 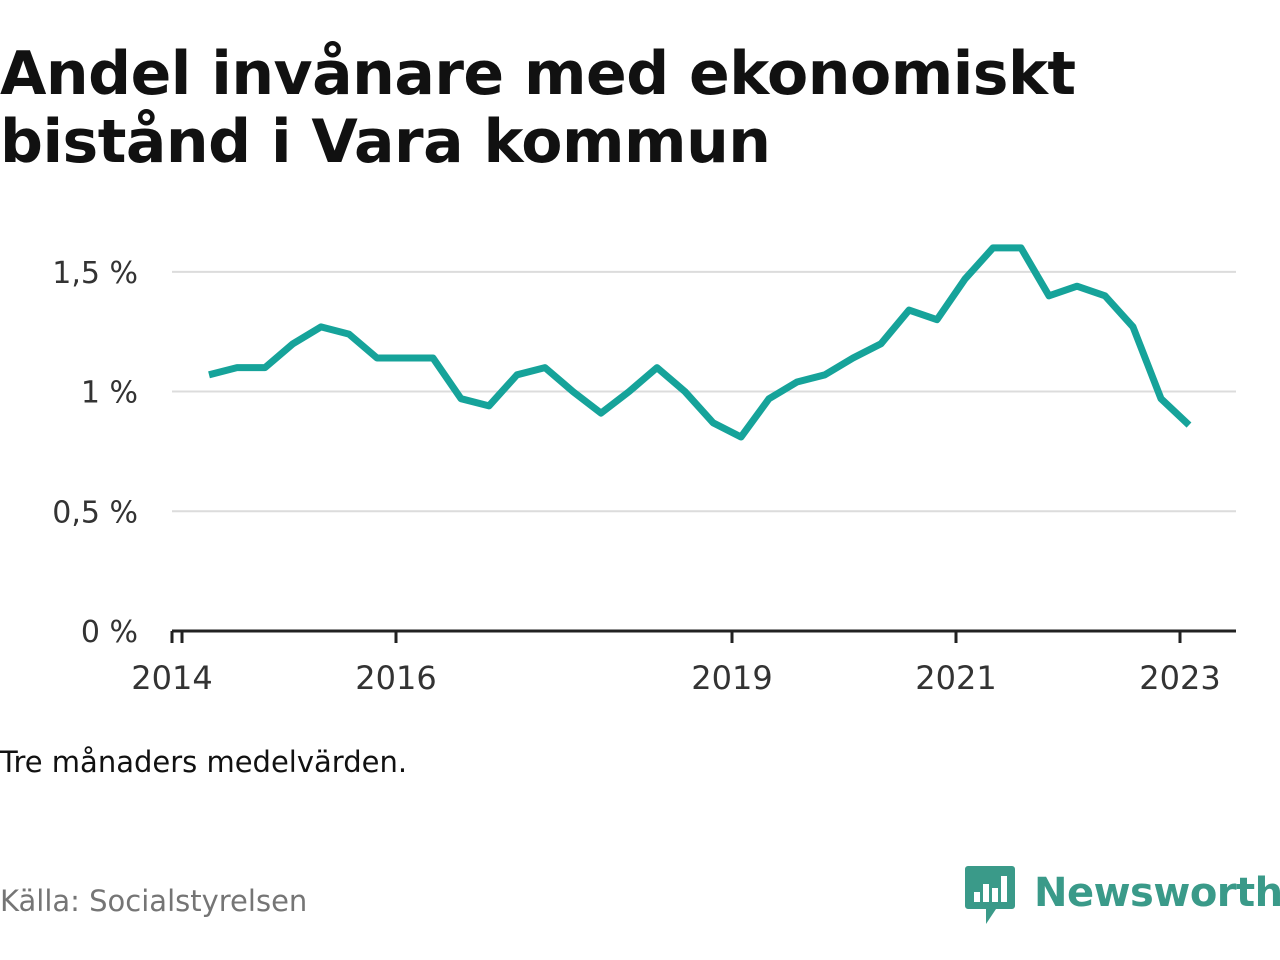 I want to click on y-tick-label: 1,5 %, so click(x=95, y=273).